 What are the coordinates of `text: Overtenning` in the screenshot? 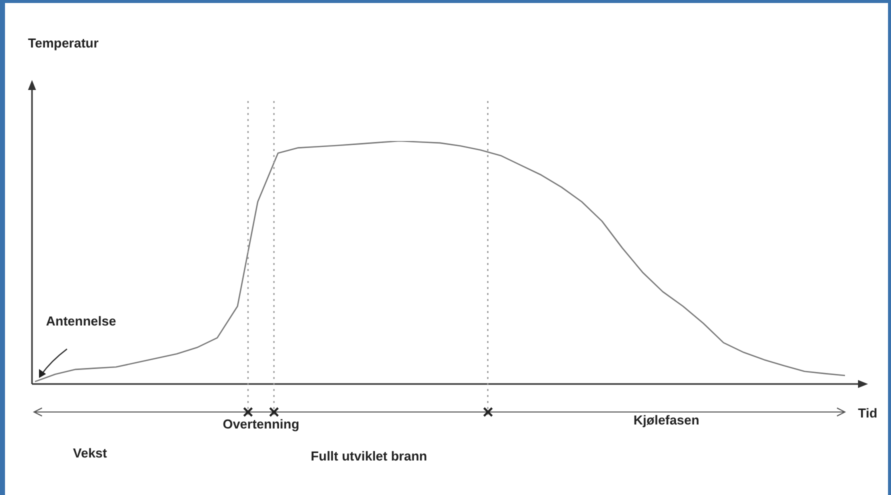 It's located at (261, 424).